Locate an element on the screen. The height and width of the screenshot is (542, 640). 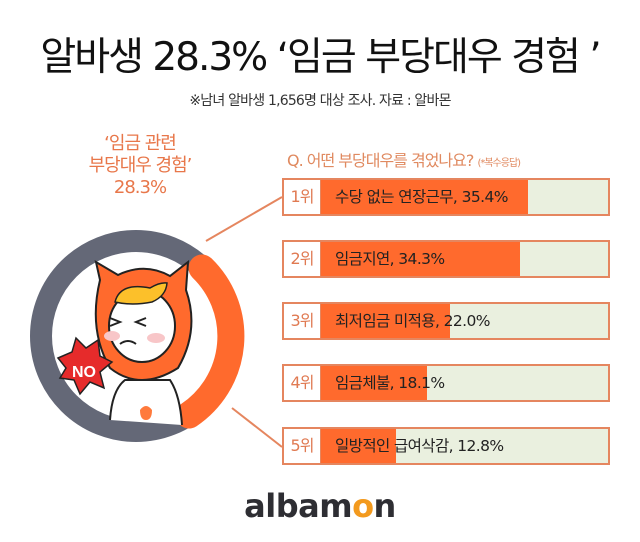
ring-caption-line2: 부당대우 경험’ is located at coordinates (140, 165).